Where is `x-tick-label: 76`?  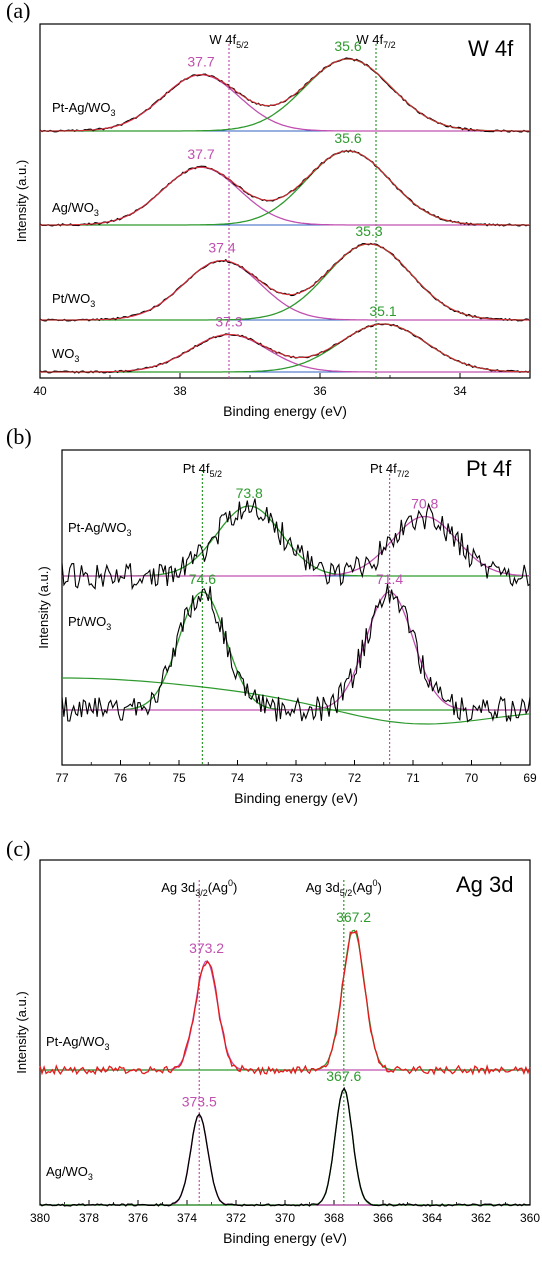
x-tick-label: 76 is located at coordinates (121, 778).